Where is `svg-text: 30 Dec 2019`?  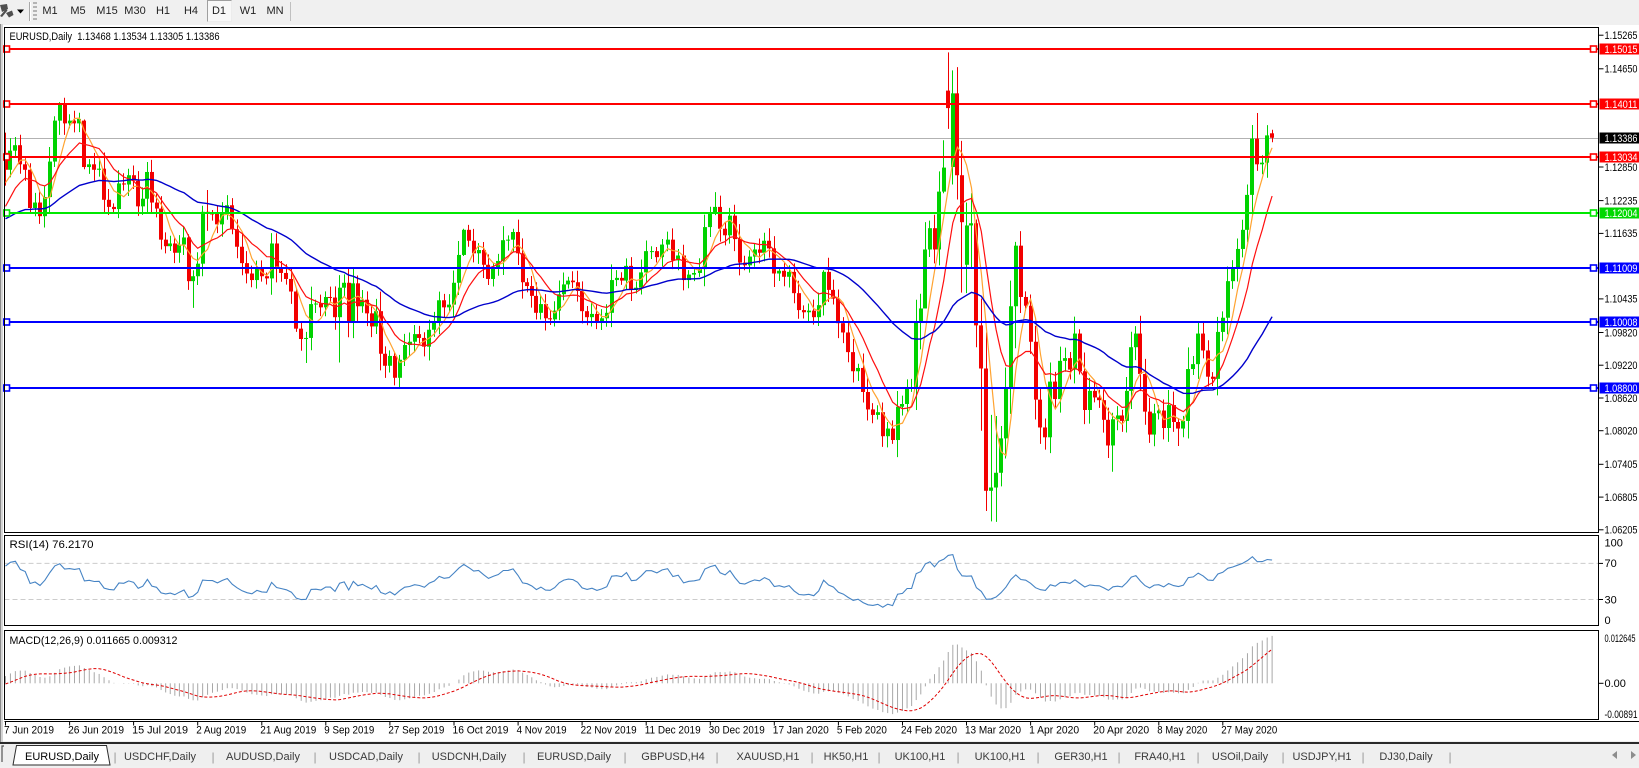
svg-text: 30 Dec 2019 is located at coordinates (737, 731).